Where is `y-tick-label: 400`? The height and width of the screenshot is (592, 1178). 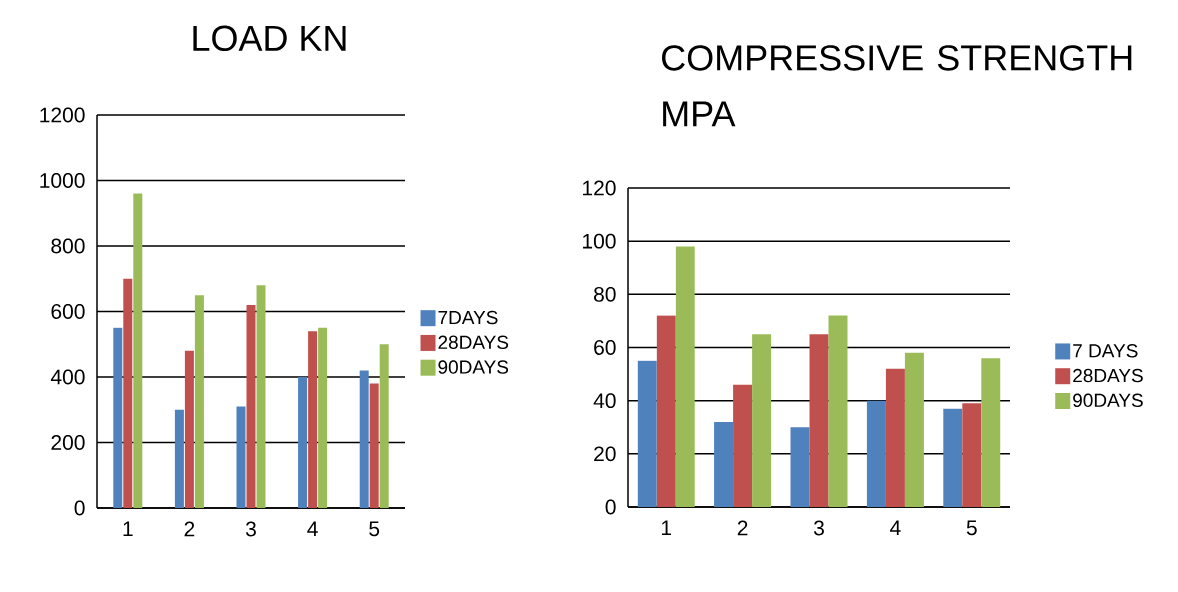
y-tick-label: 400 is located at coordinates (67, 377).